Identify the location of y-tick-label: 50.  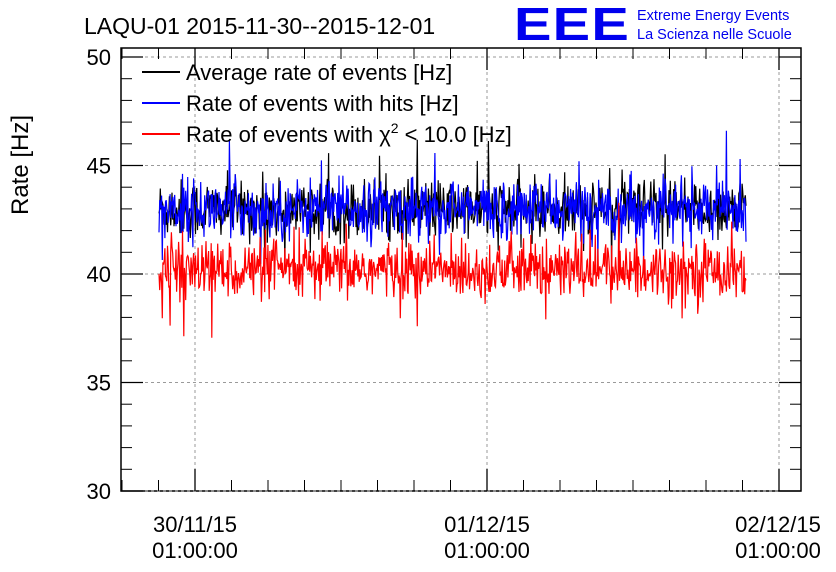
(99, 57).